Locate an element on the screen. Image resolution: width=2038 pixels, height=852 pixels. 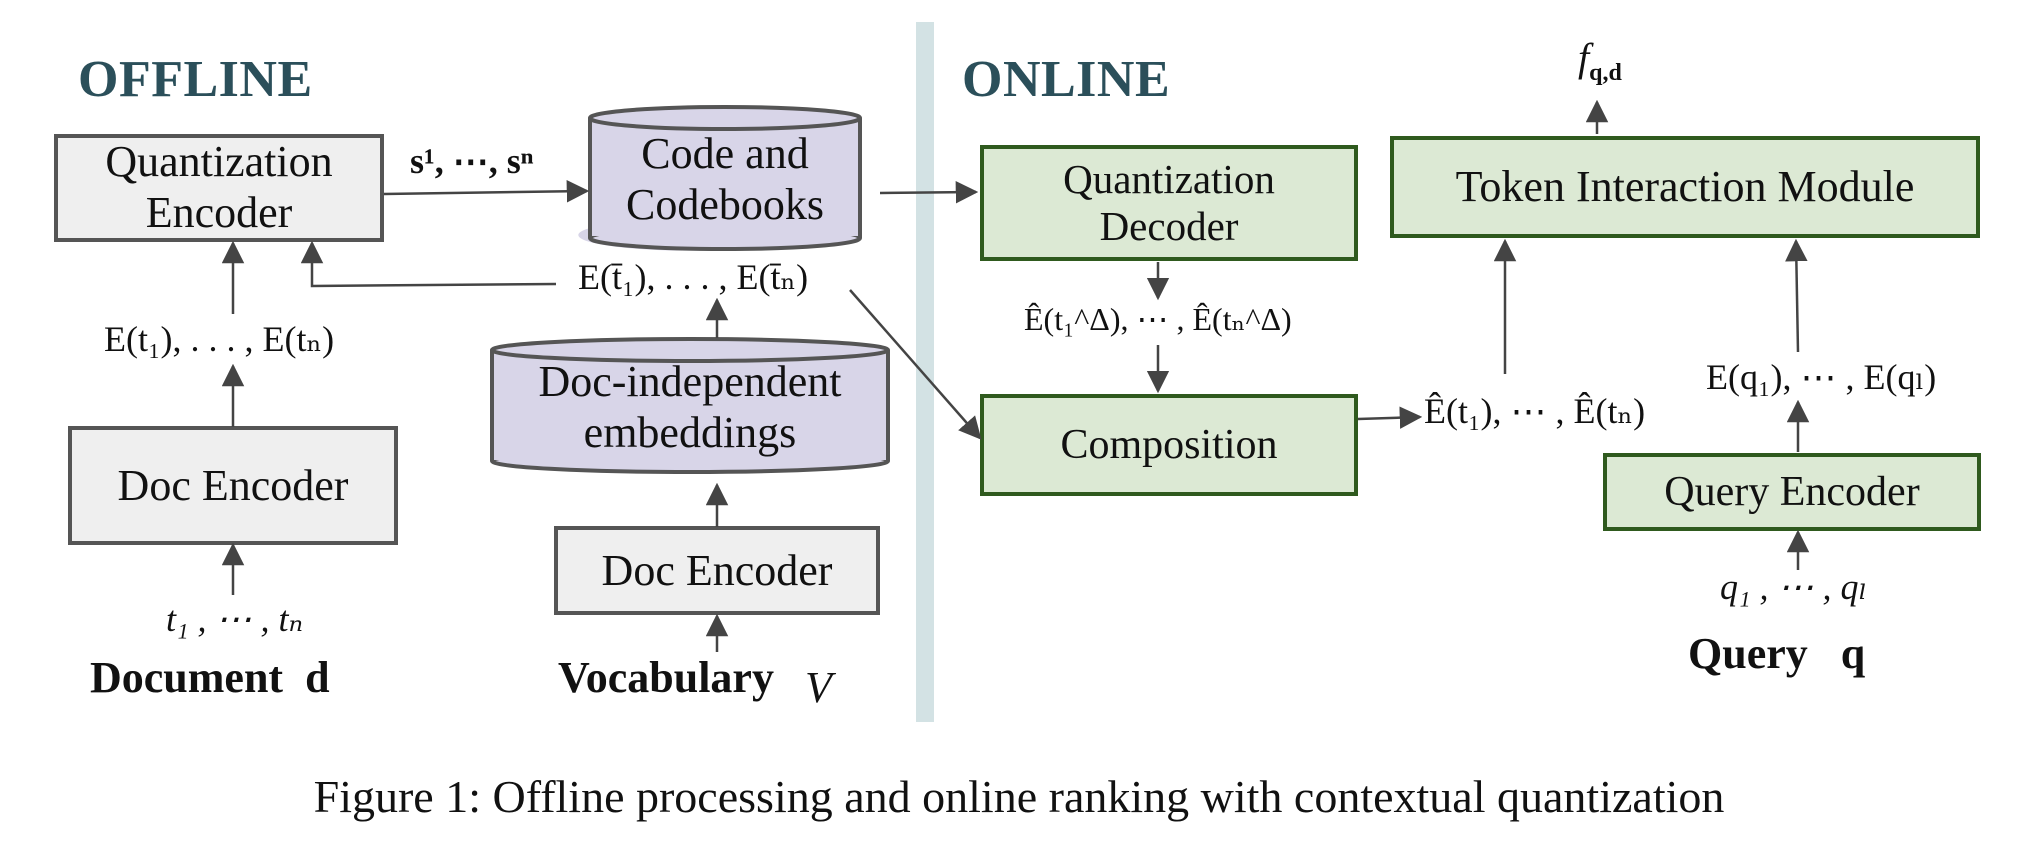
codebooks-line2: Codebooks is located at coordinates (725, 204).